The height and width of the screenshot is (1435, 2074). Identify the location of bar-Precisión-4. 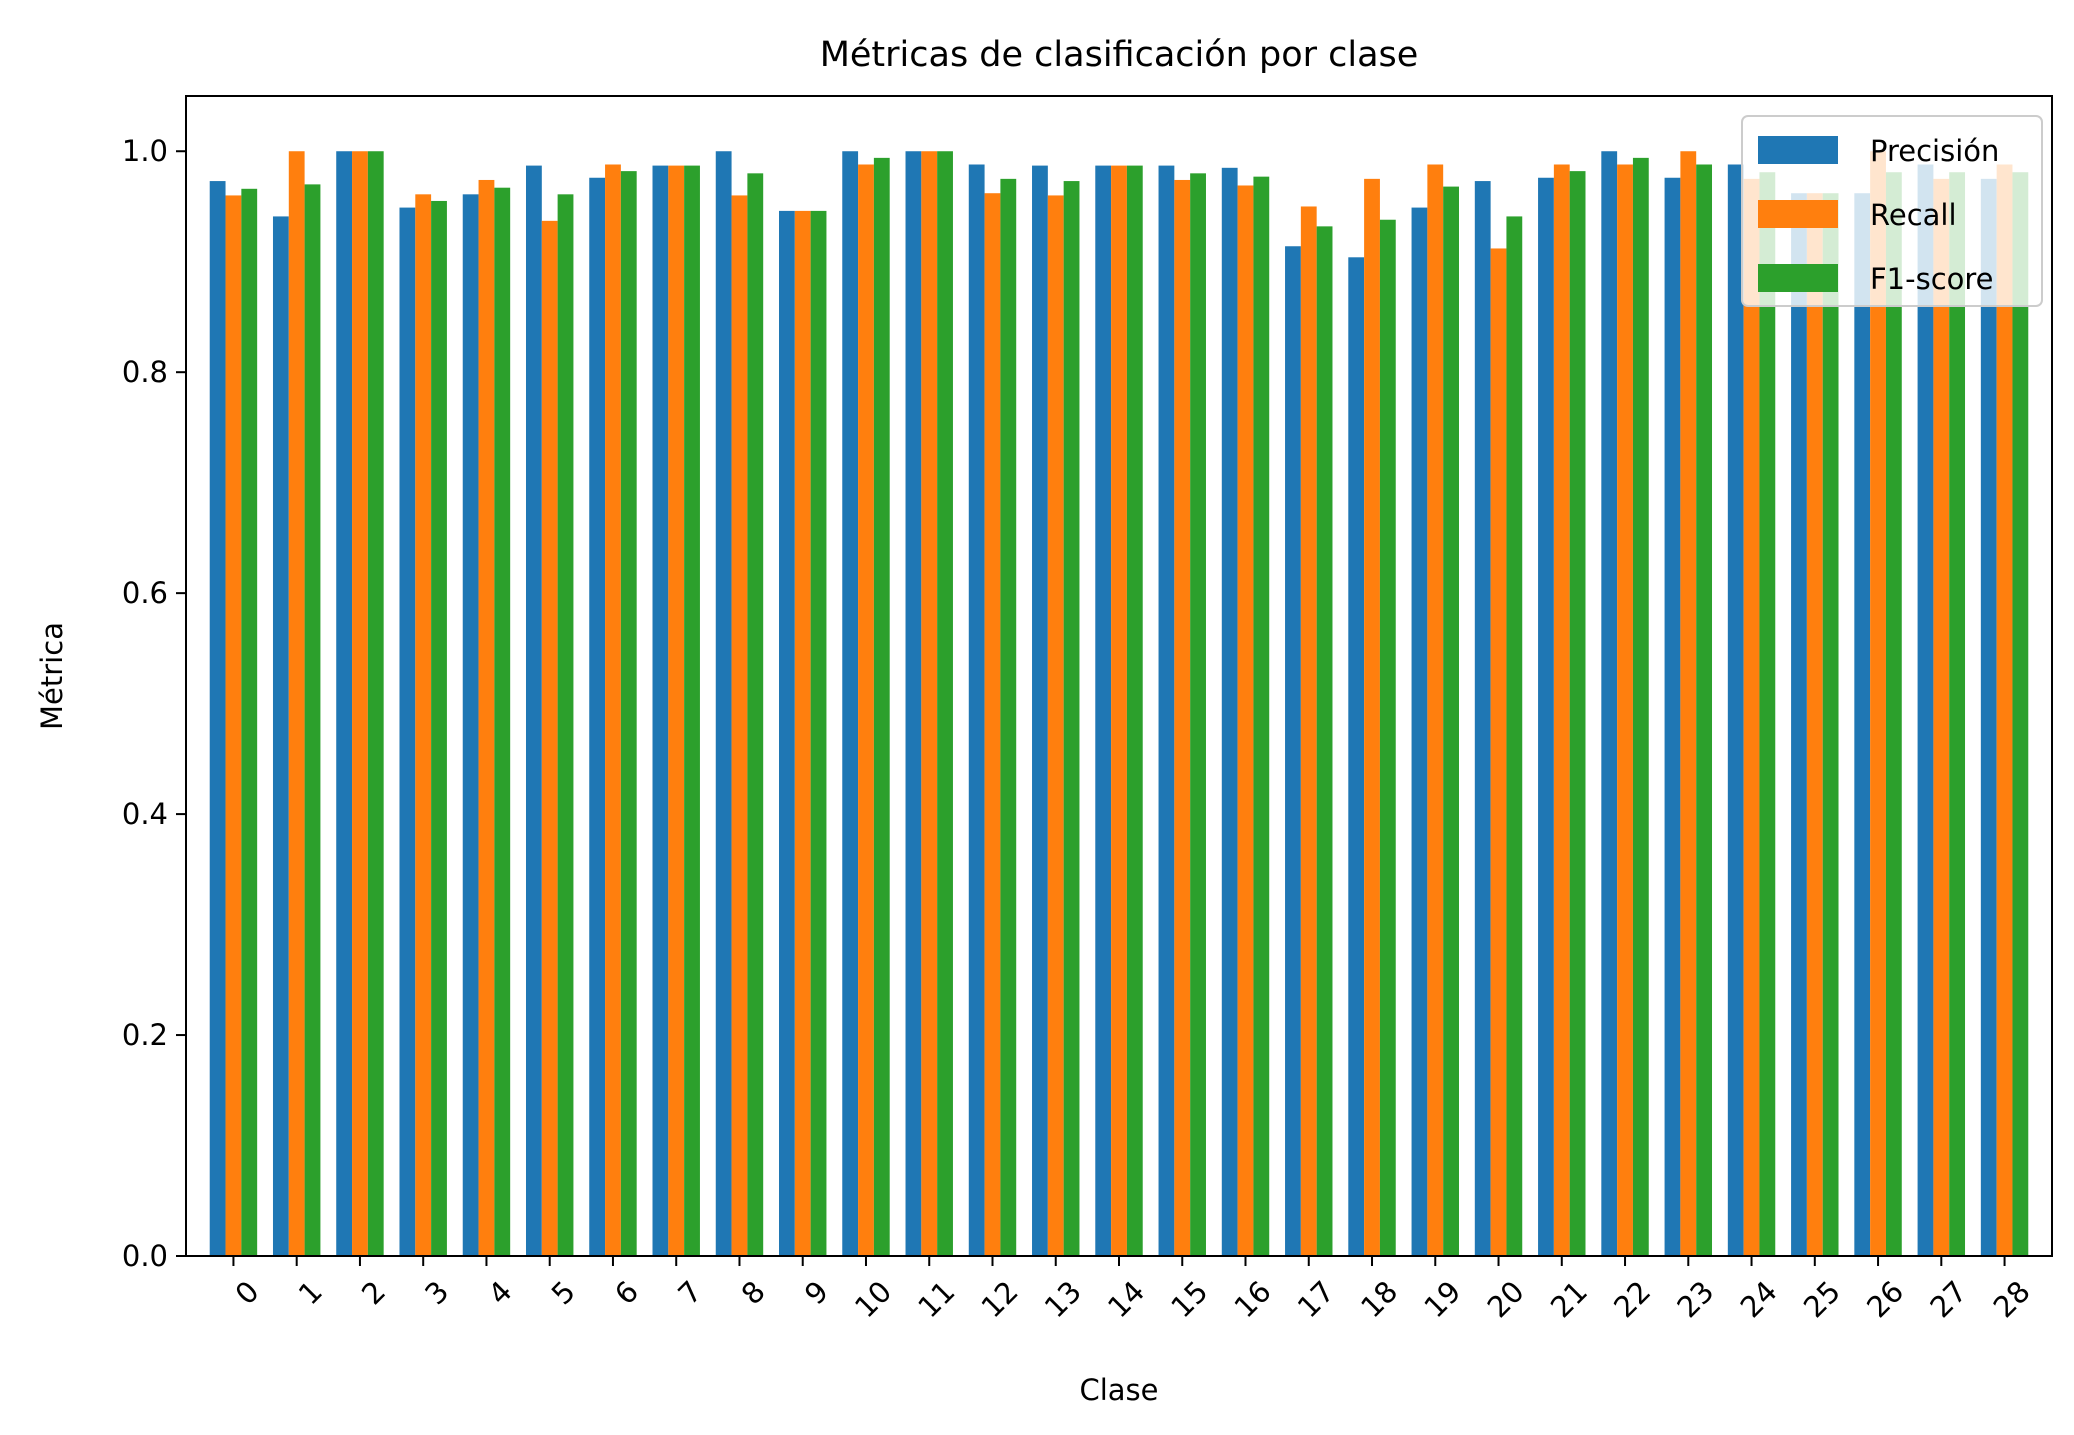
(470, 725).